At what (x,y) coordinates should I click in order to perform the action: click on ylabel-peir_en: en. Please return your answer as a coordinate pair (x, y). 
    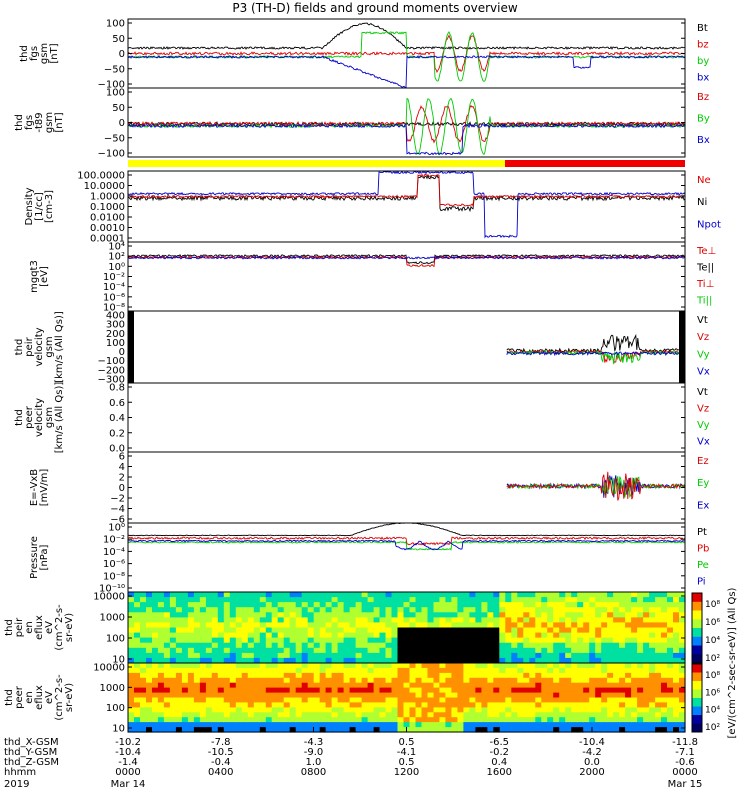
    Looking at the image, I should click on (29, 627).